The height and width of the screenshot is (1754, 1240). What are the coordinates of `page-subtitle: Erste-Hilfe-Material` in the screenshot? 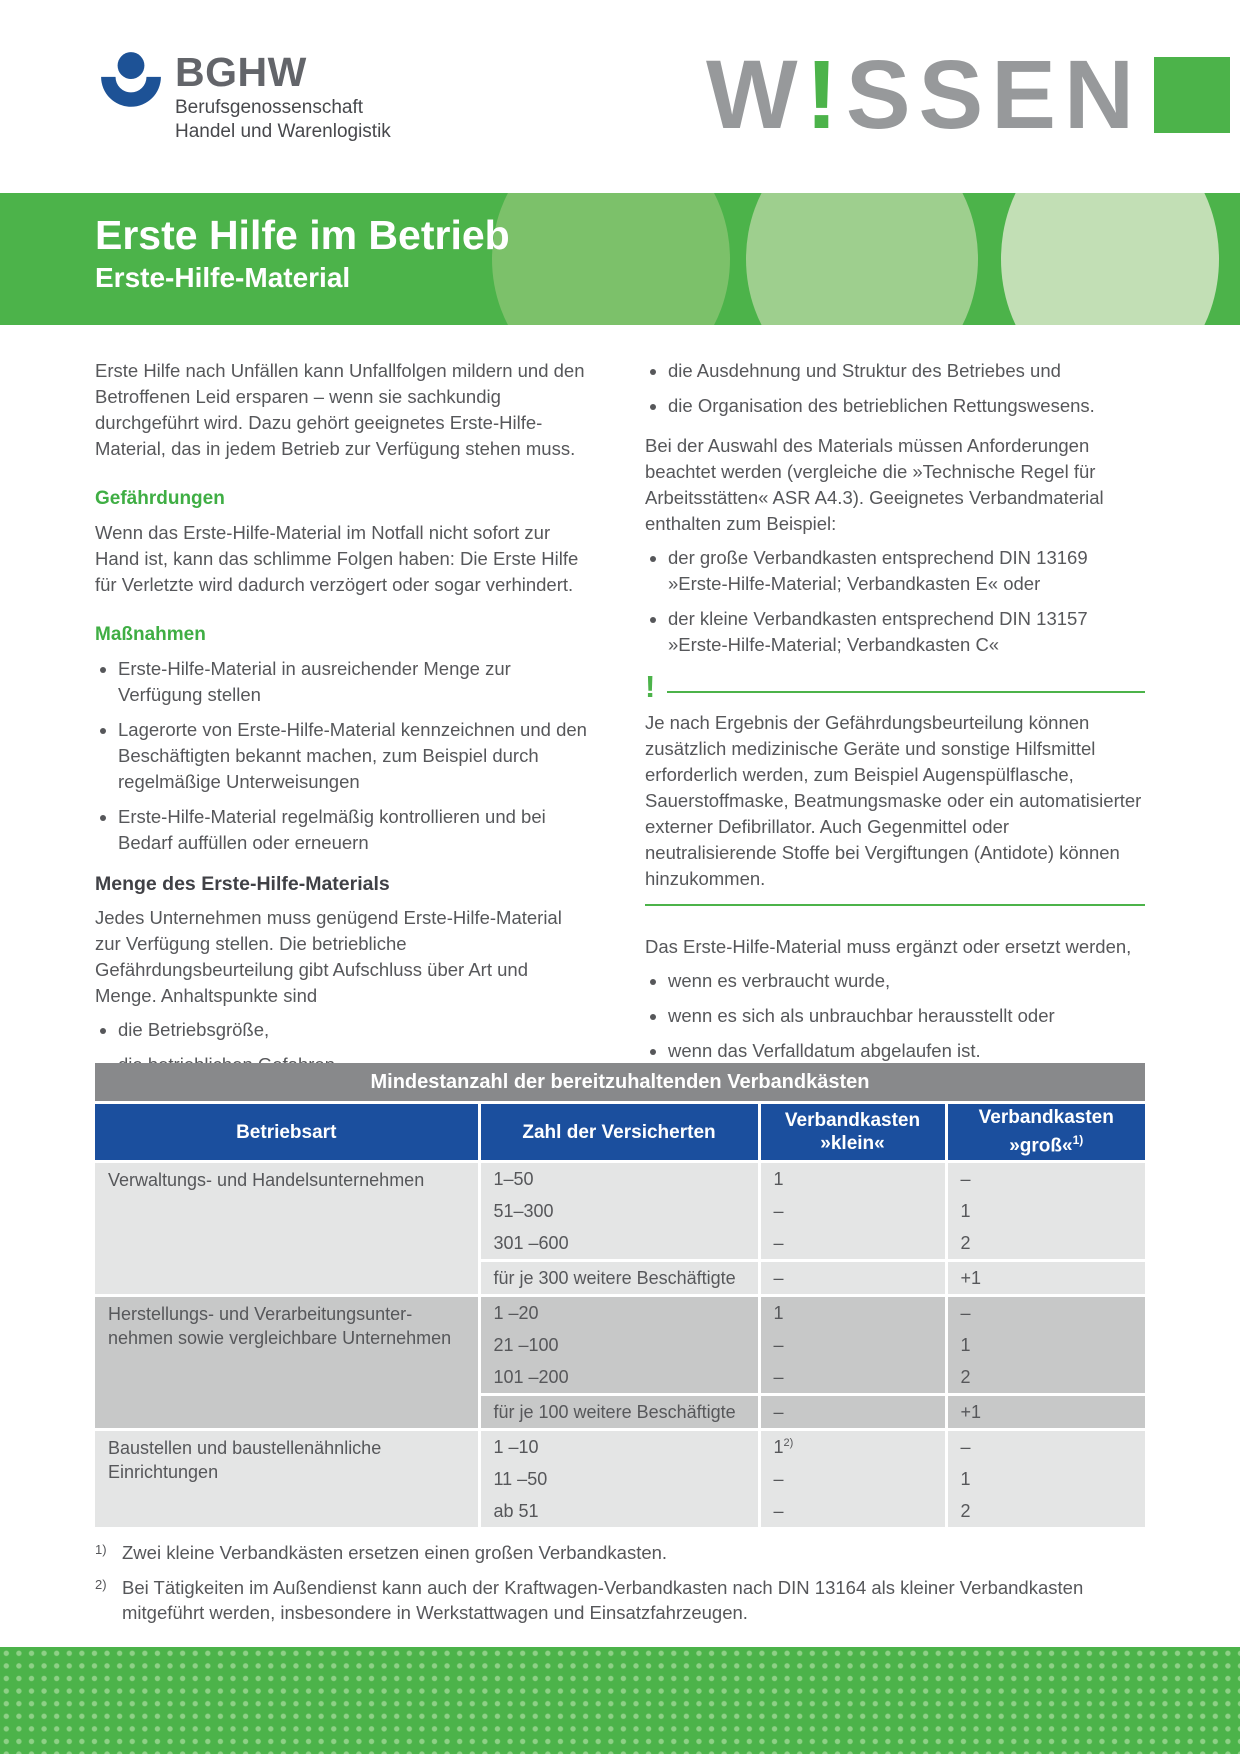 It's located at (223, 277).